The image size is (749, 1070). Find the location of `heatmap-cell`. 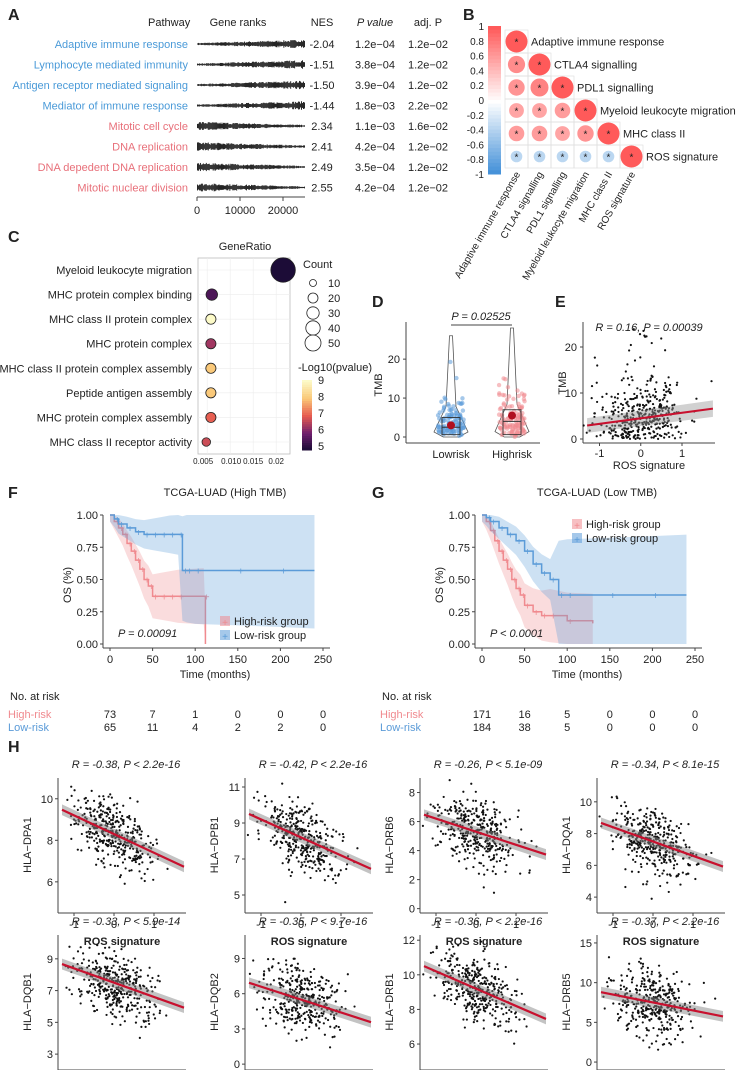

heatmap-cell is located at coordinates (631, 156).